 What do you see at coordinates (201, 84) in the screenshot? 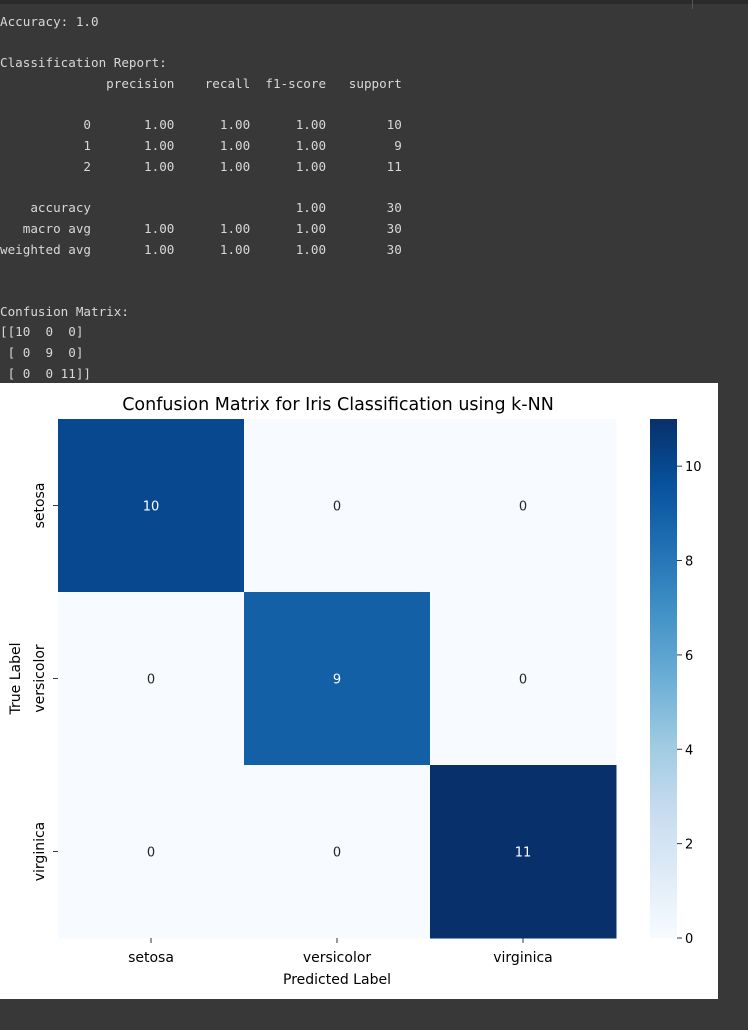
I see `console-line: precision recall f1-score support` at bounding box center [201, 84].